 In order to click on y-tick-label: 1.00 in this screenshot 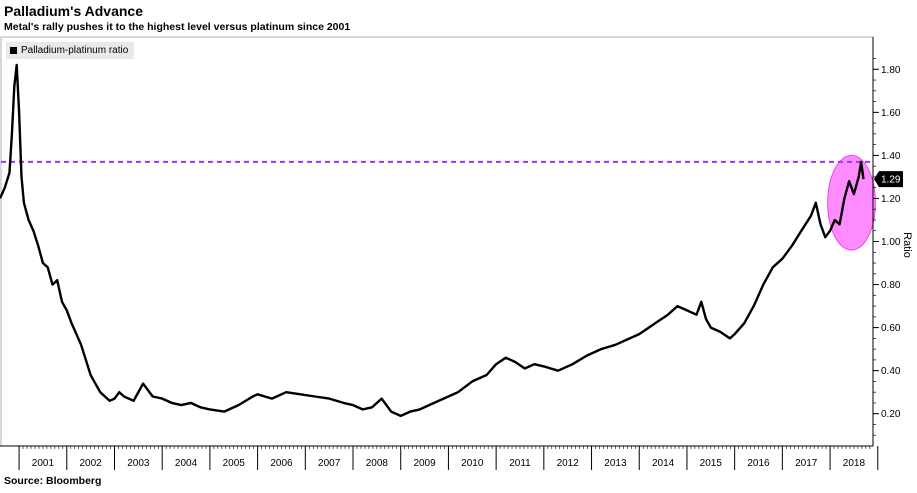, I will do `click(891, 242)`.